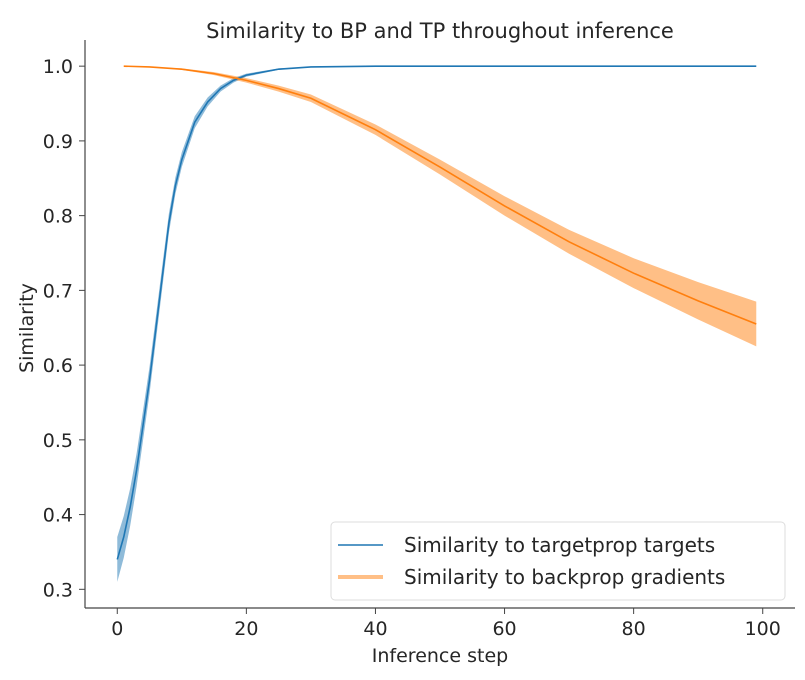 This screenshot has width=805, height=680. Describe the element at coordinates (58, 366) in the screenshot. I see `y-tick-label: 0.6` at that location.